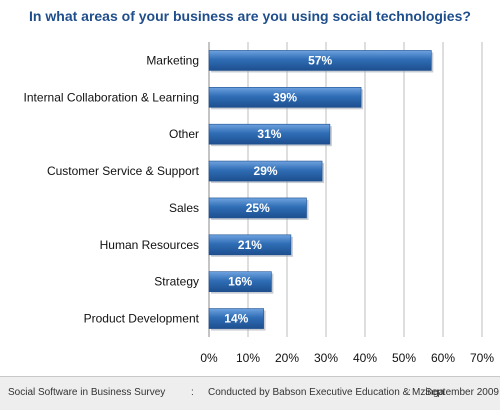 This screenshot has height=410, width=500. What do you see at coordinates (462, 392) in the screenshot?
I see `footer-date: September 2009` at bounding box center [462, 392].